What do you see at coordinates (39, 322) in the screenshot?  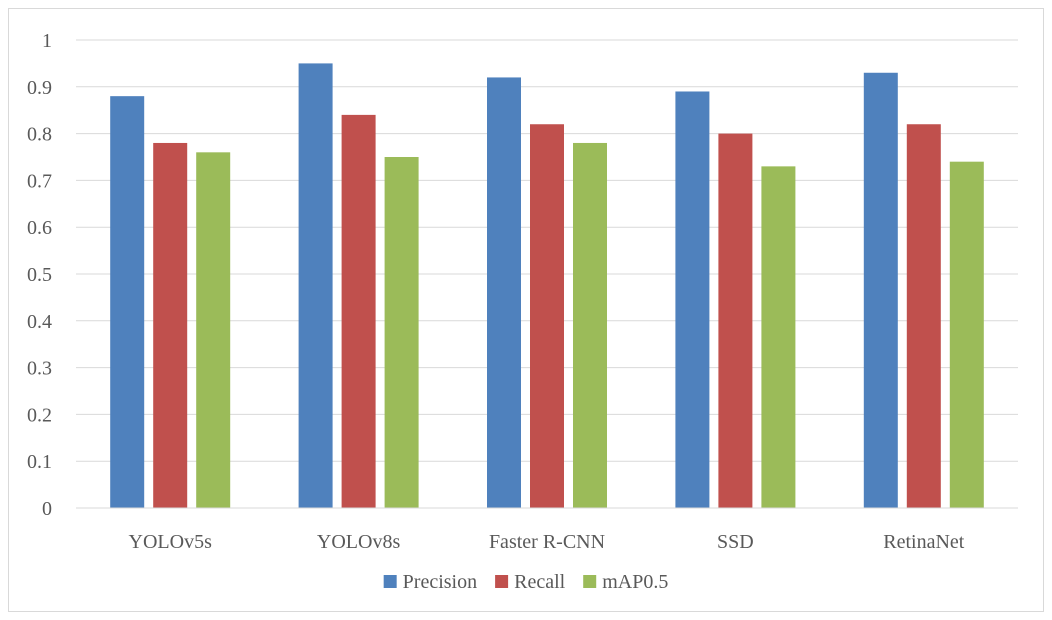 I see `y-tick-label: 0.4` at bounding box center [39, 322].